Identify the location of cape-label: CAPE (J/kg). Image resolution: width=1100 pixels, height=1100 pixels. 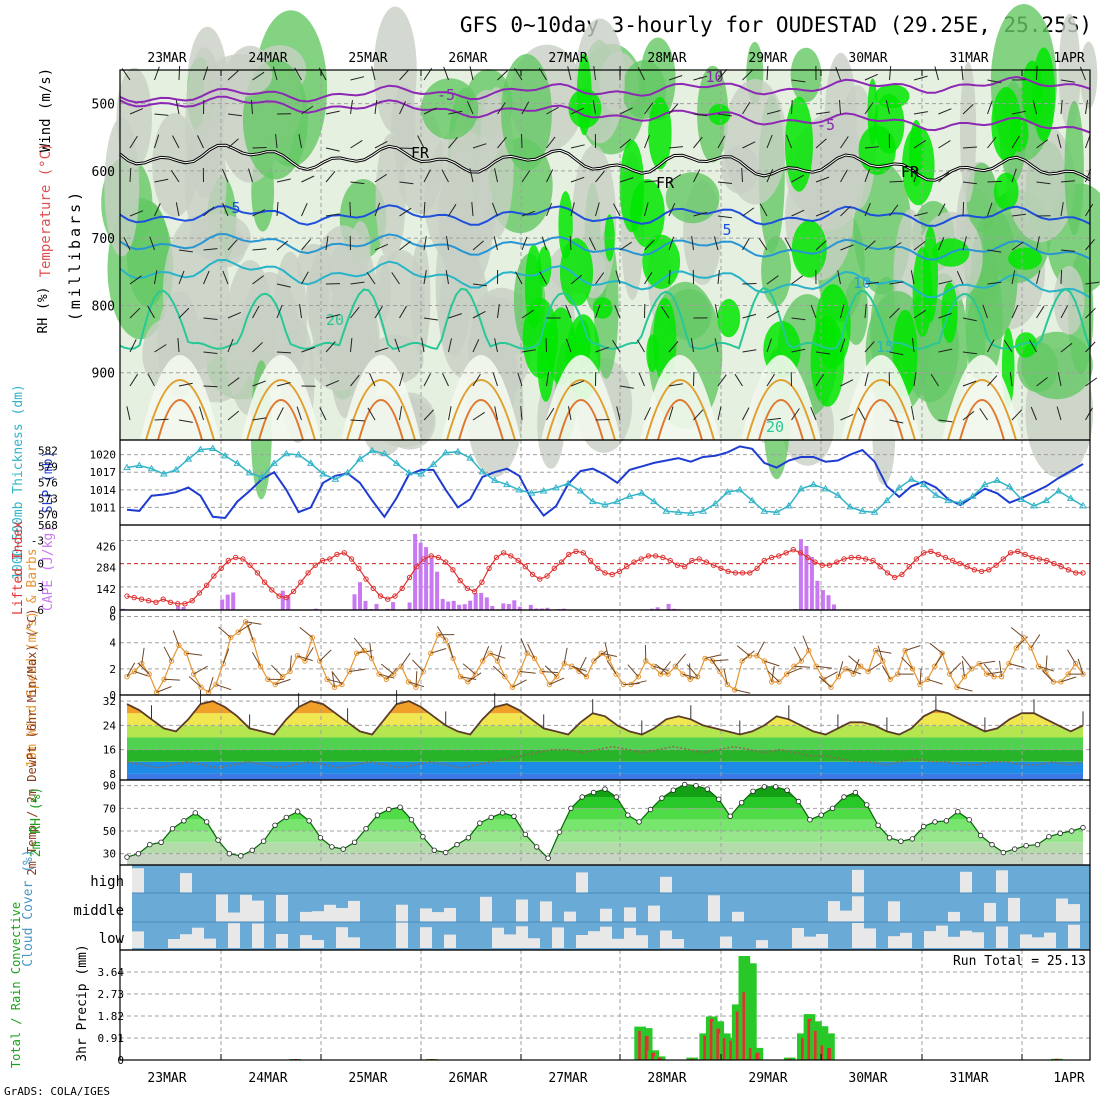
(48, 568).